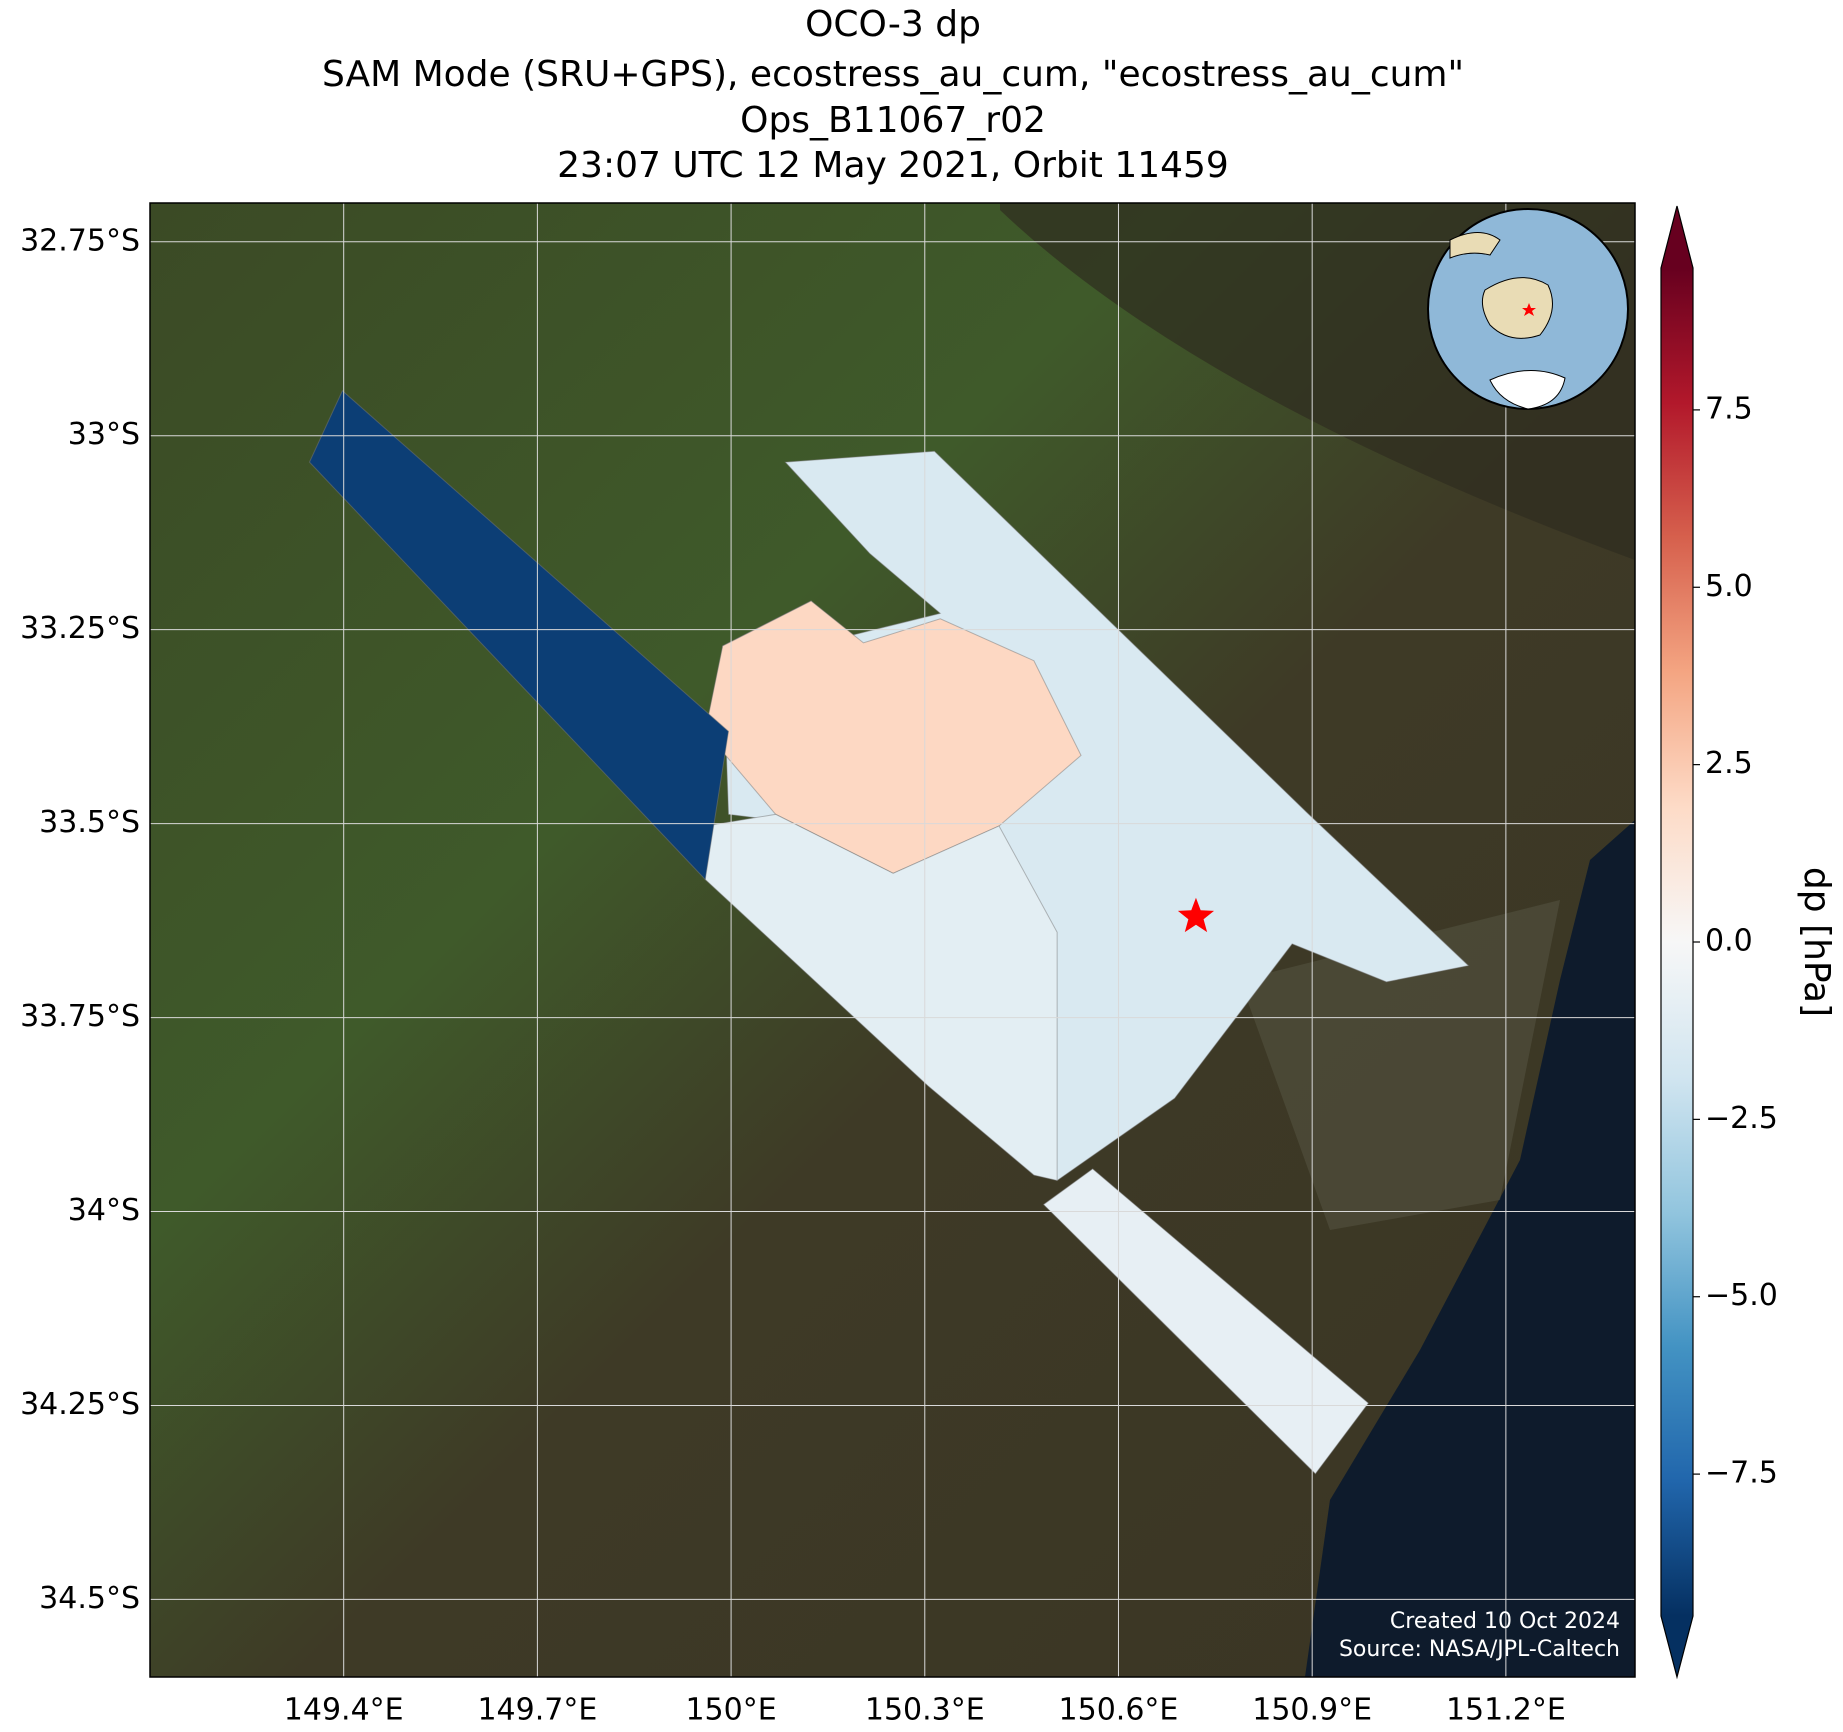 The width and height of the screenshot is (1843, 1732). Describe the element at coordinates (1312, 1710) in the screenshot. I see `x-tick-label: 150.9°E` at that location.